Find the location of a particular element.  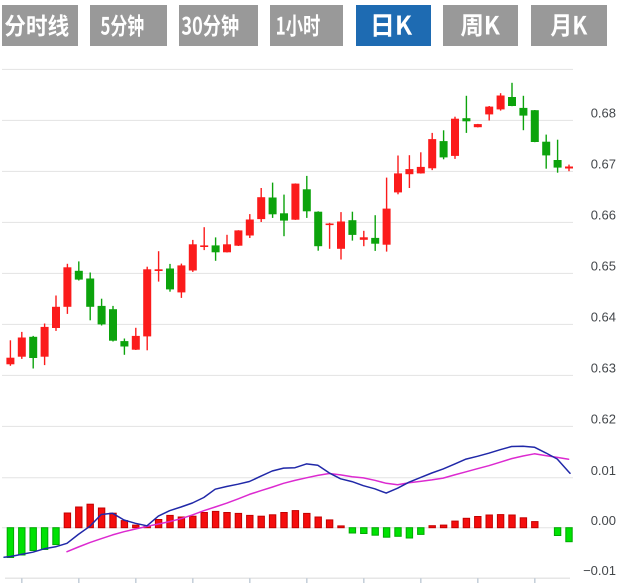

svg-text: 0.62 is located at coordinates (603, 419).